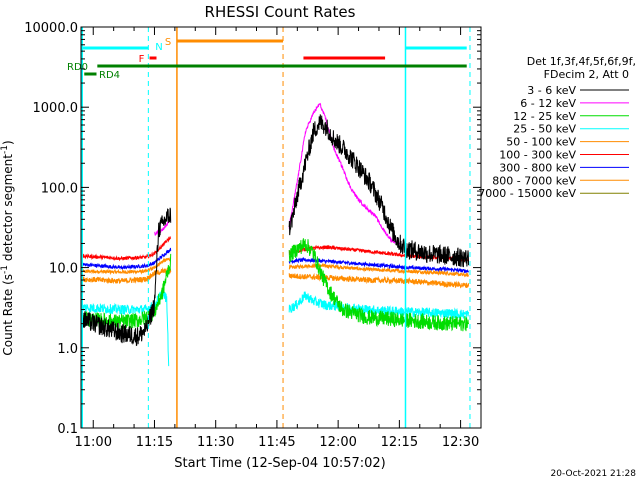 Image resolution: width=640 pixels, height=480 pixels. I want to click on series-line-6-12-kev-seg0, so click(163, 226).